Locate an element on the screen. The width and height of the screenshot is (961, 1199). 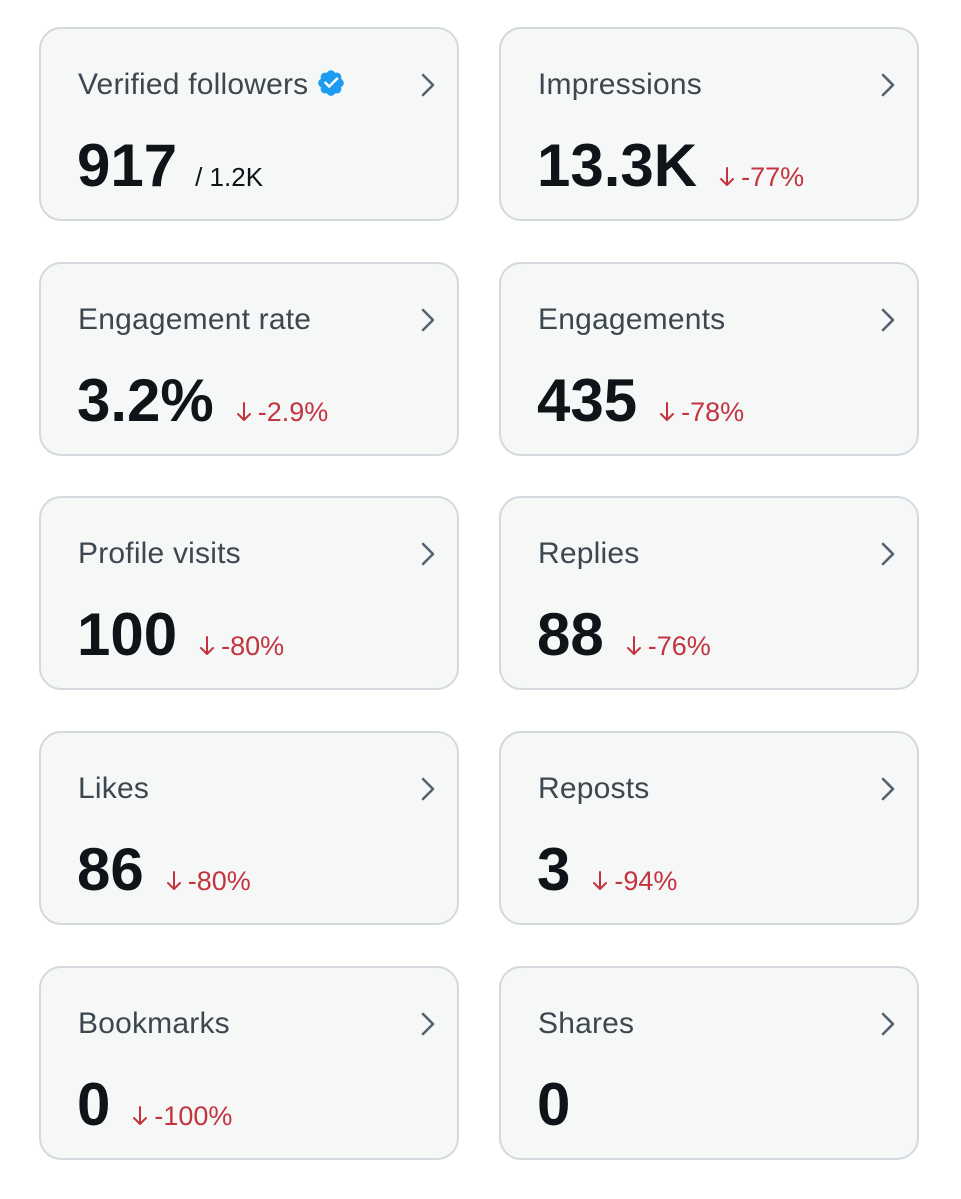
metric-card-bookmarks: Bookmarks 0 -100% is located at coordinates (249, 1063).